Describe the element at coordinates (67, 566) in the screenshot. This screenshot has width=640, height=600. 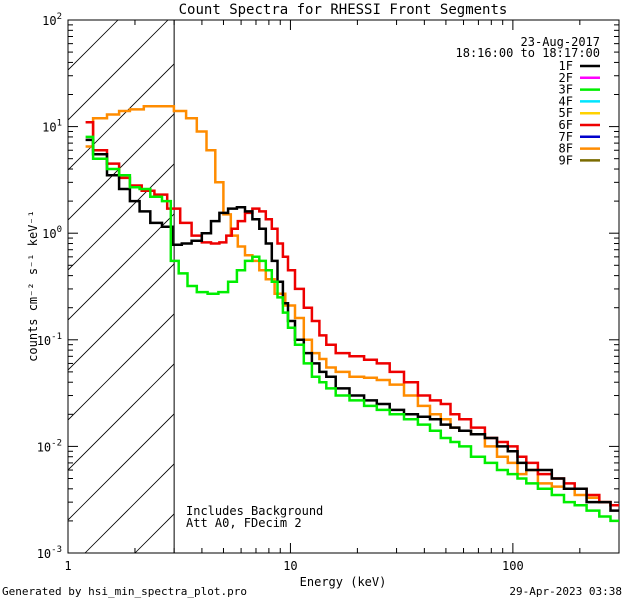
I see `x-tick-label: 1` at that location.